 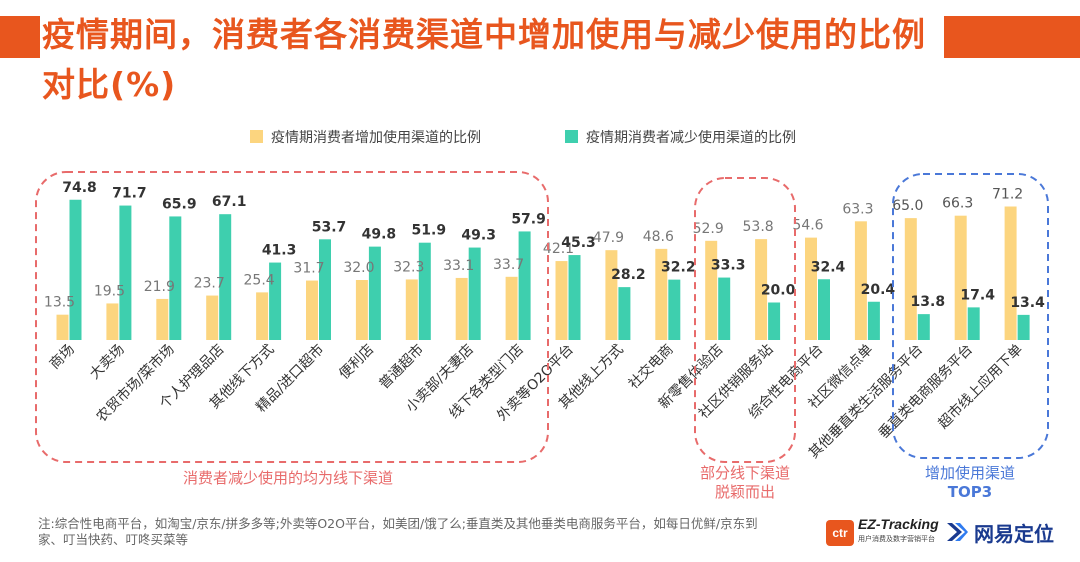 What do you see at coordinates (288, 478) in the screenshot?
I see `annotation-label-offline: 消费者减少使用的均为线下渠道` at bounding box center [288, 478].